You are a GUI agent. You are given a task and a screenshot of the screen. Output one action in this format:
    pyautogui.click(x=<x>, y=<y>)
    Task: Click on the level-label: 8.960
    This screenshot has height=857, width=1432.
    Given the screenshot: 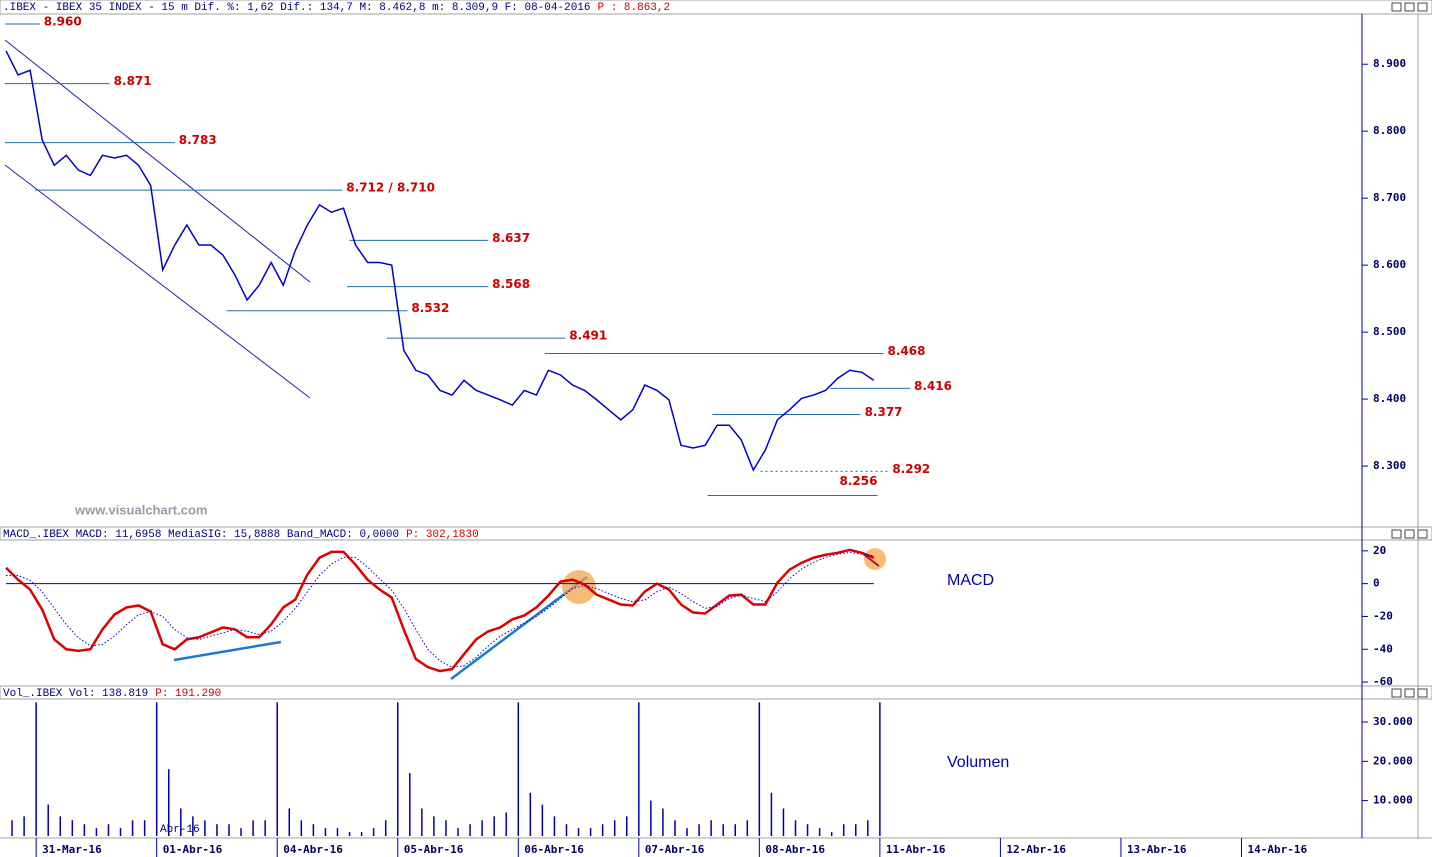 What is the action you would take?
    pyautogui.click(x=63, y=22)
    